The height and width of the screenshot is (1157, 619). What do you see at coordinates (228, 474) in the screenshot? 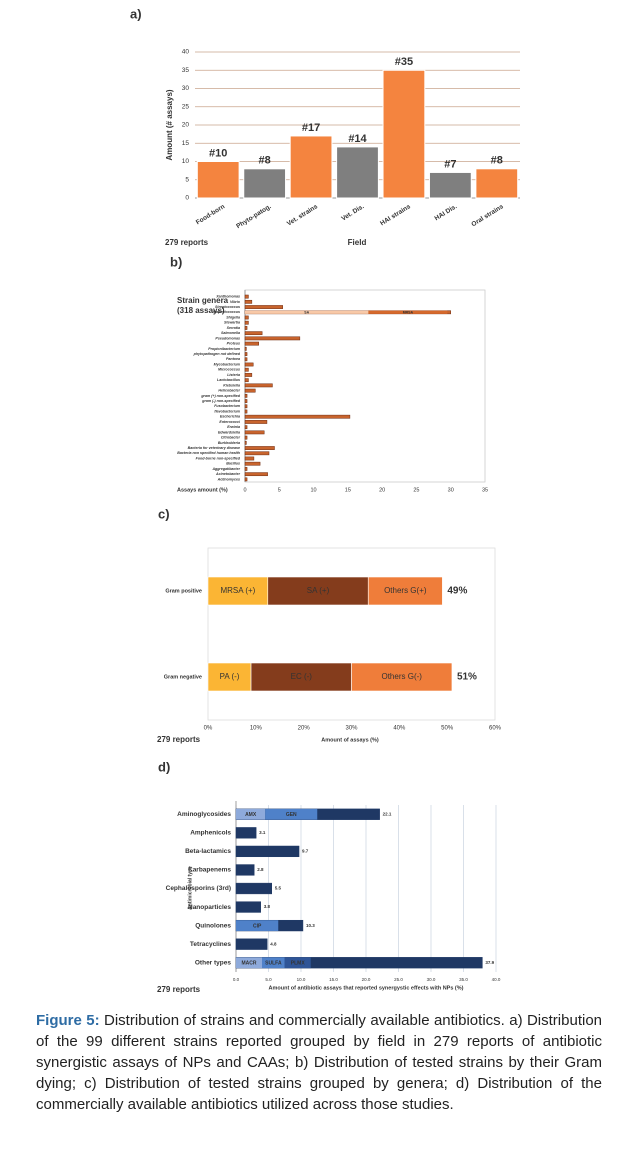
I see `y-tick-label: Acinetobacter` at bounding box center [228, 474].